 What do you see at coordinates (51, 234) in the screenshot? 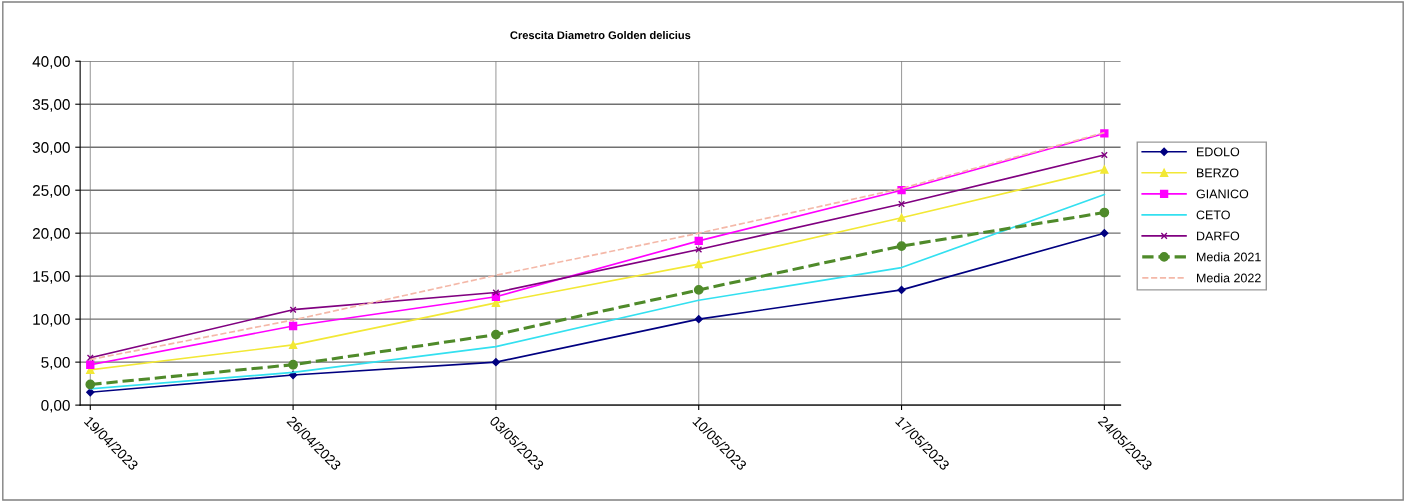
I see `y-tick-label: 20,00` at bounding box center [51, 234].